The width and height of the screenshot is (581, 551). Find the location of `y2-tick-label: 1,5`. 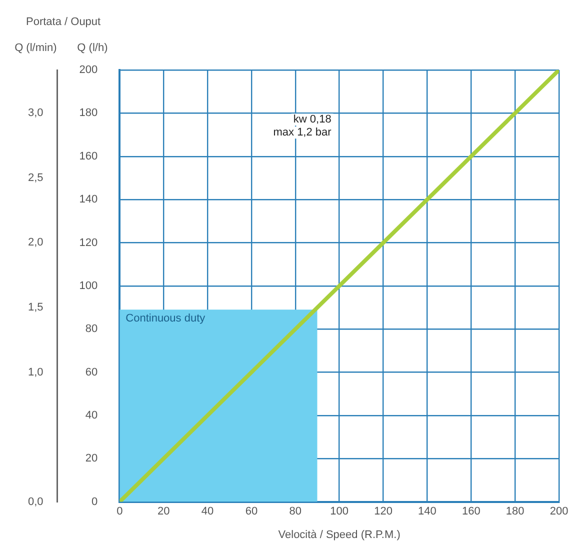

y2-tick-label: 1,5 is located at coordinates (36, 308).